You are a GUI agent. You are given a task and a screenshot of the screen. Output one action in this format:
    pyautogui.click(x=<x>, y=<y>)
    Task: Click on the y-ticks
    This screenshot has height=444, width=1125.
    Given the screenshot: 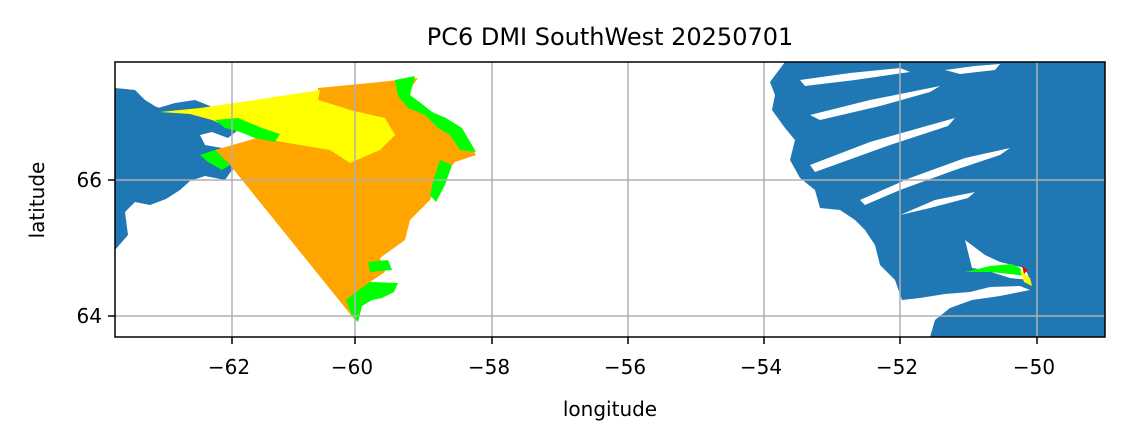 What is the action you would take?
    pyautogui.click(x=111, y=248)
    